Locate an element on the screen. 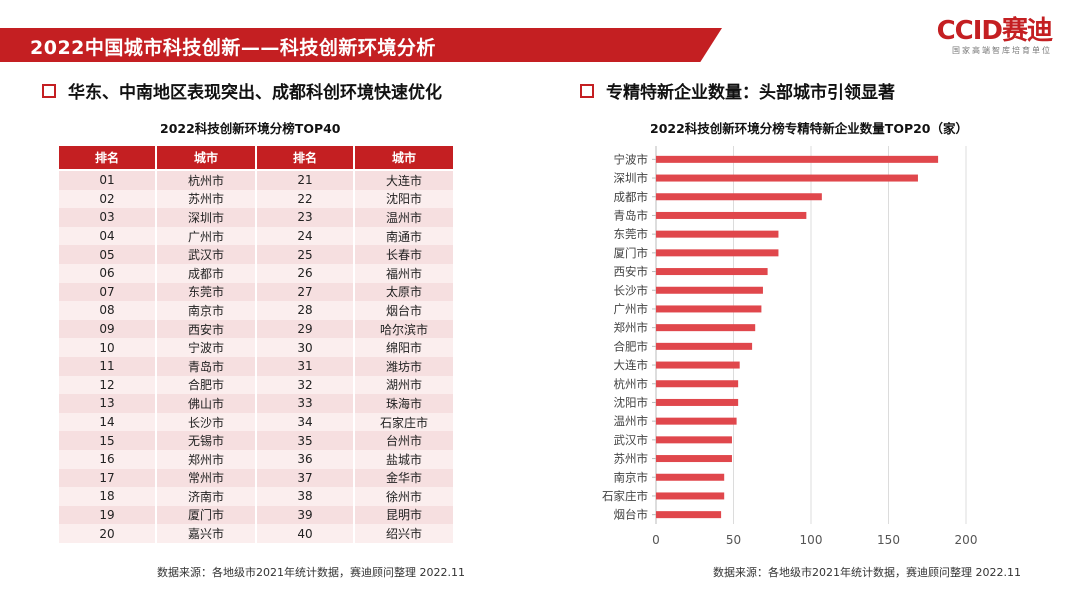  city-cell: 温州市 is located at coordinates (404, 217).